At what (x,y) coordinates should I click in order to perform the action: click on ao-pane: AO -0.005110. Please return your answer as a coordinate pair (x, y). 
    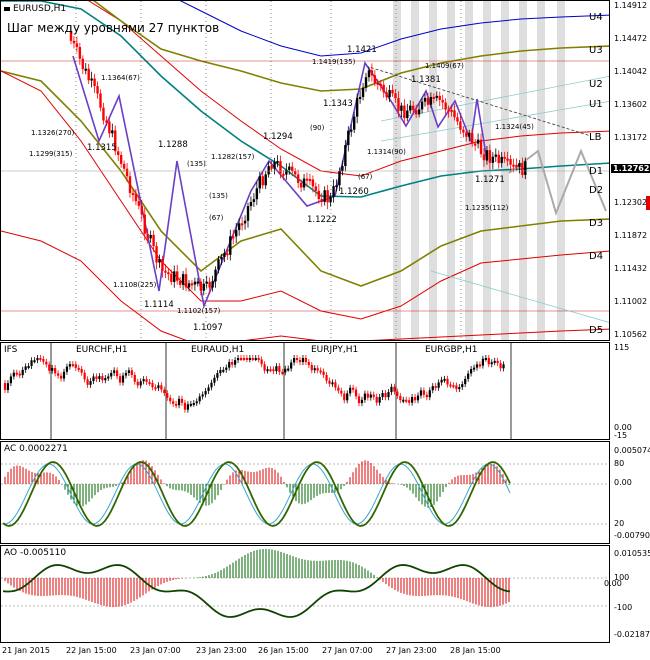
    Looking at the image, I should click on (305, 594).